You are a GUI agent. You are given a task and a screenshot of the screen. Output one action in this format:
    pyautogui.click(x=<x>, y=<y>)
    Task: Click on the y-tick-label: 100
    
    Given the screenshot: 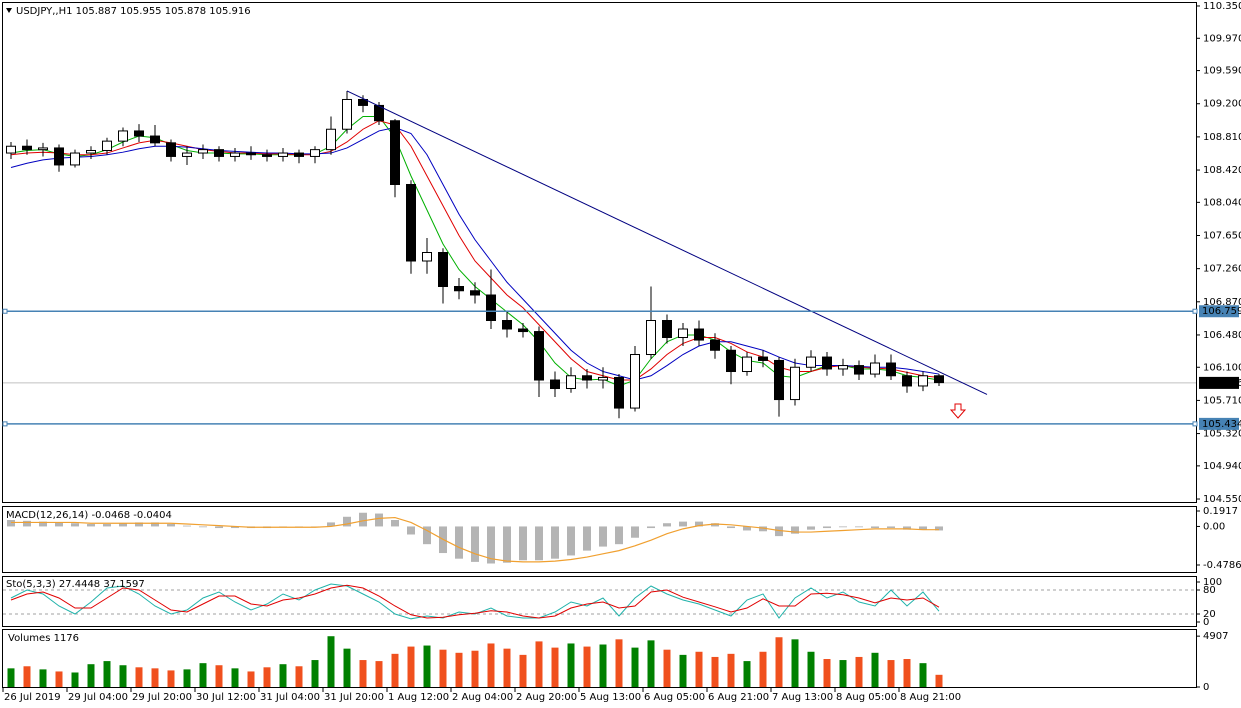 What is the action you would take?
    pyautogui.click(x=1212, y=582)
    